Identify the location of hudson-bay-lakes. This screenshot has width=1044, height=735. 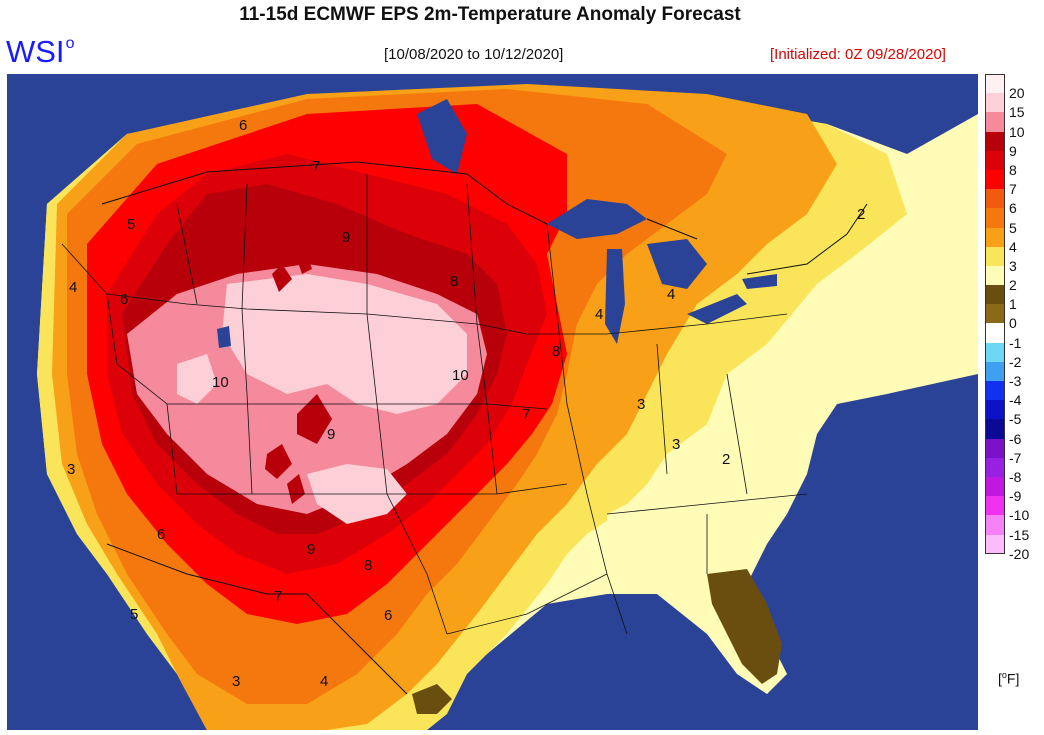
(442, 136).